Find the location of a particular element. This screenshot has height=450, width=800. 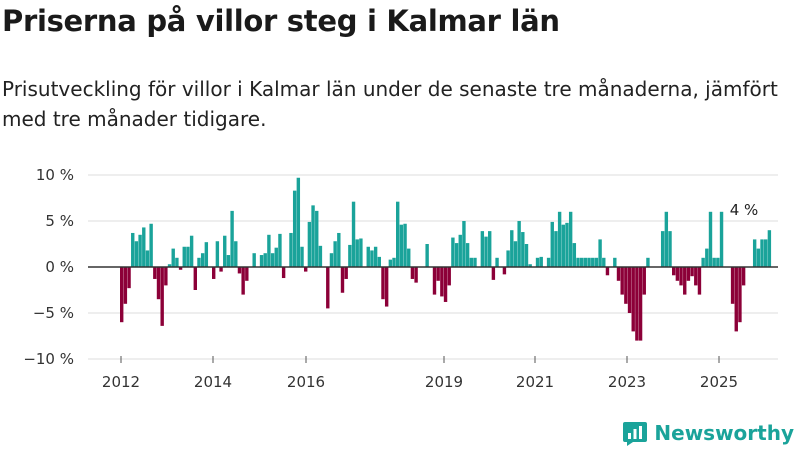

newsworthy-wordmark: Newsworthy is located at coordinates (724, 433).